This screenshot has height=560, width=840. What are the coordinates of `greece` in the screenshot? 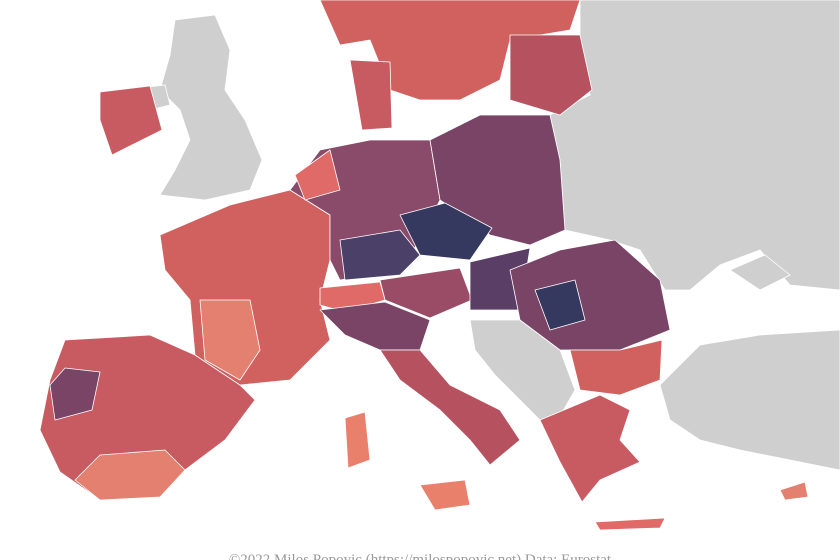 It's located at (590, 448).